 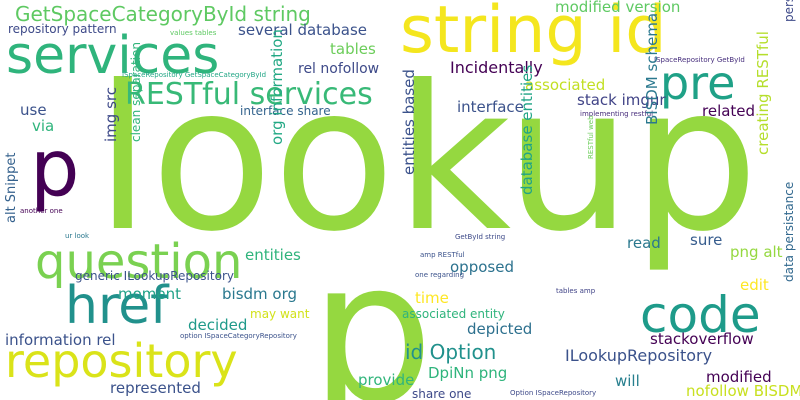 I want to click on cloud-word: provide, so click(x=386, y=380).